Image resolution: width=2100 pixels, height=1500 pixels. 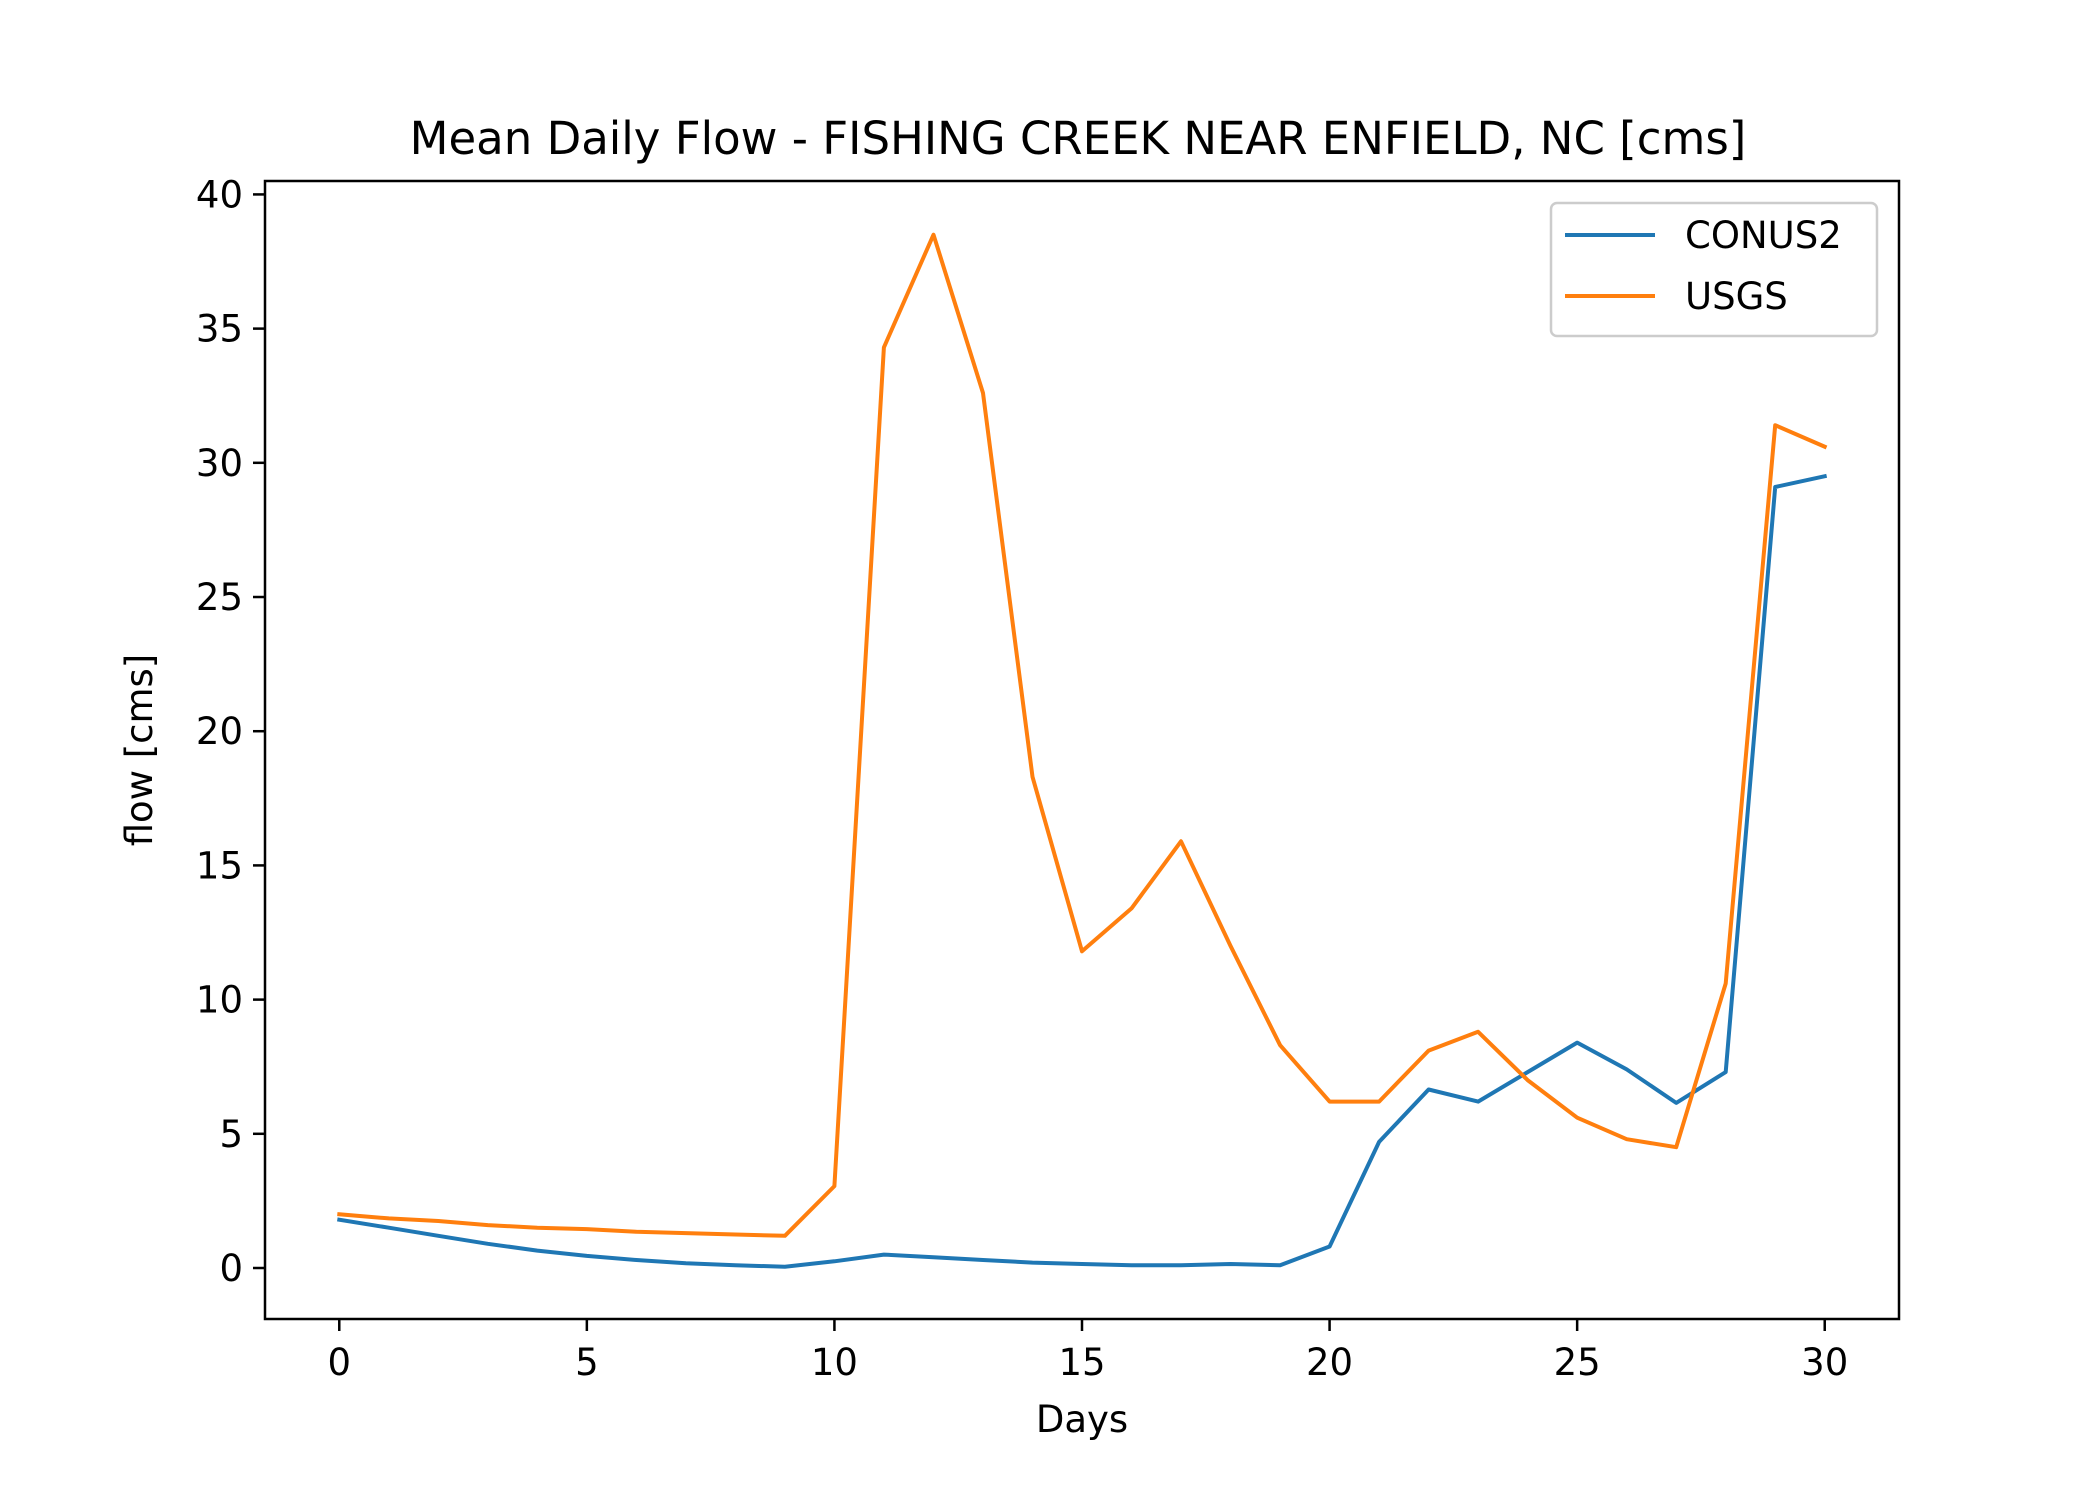 What do you see at coordinates (1736, 296) in the screenshot?
I see `legend-label-usgs: USGS` at bounding box center [1736, 296].